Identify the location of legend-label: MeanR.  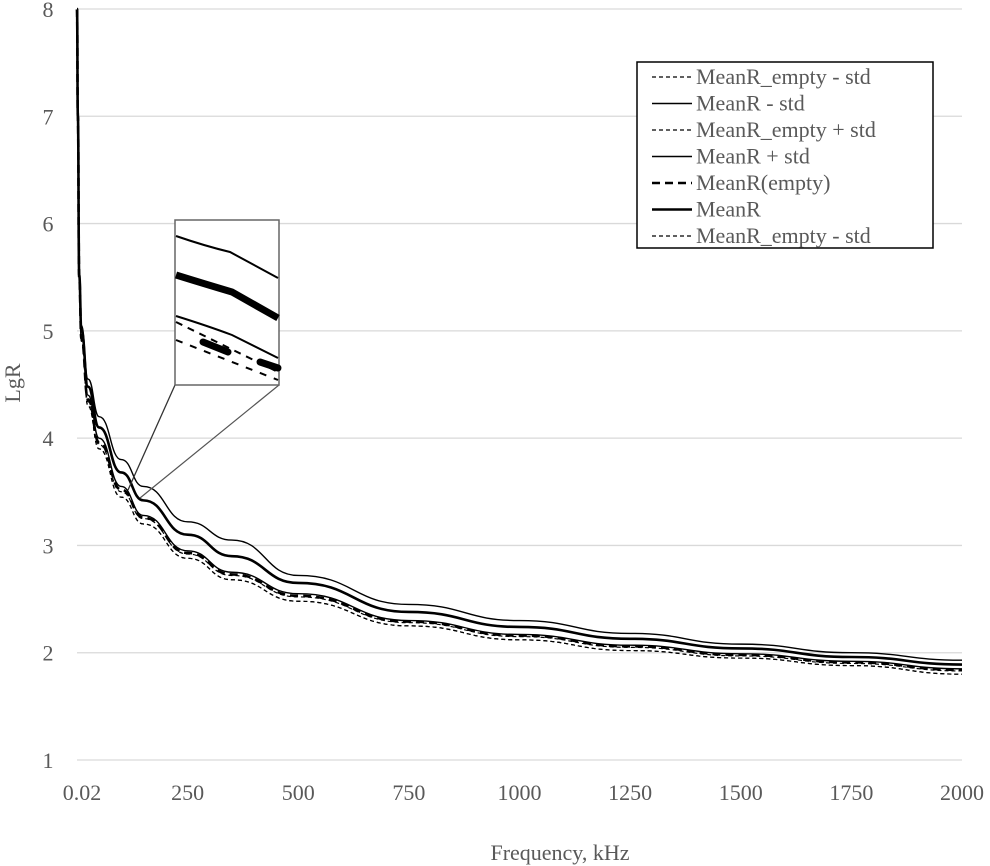
(728, 209).